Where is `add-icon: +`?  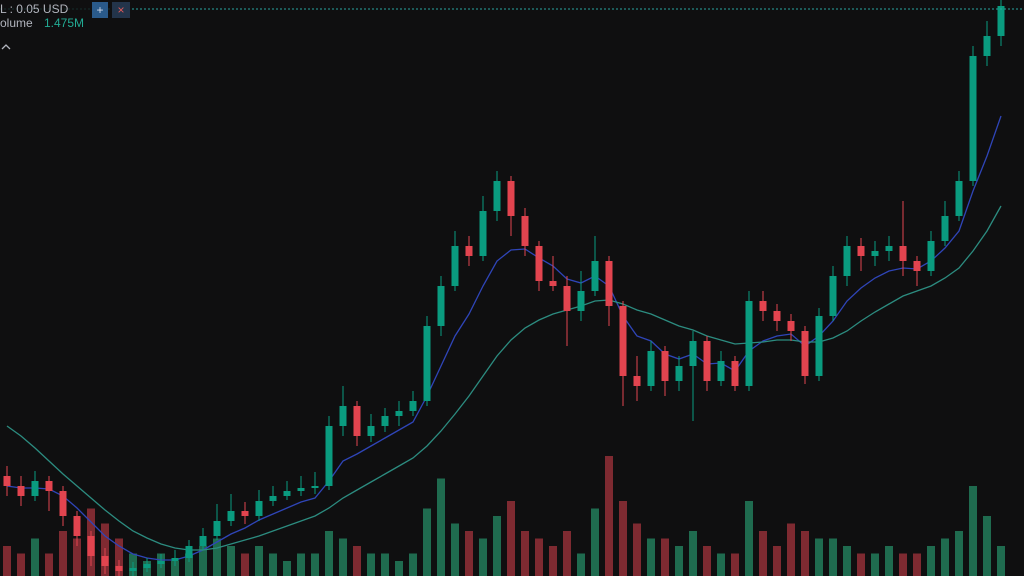
add-icon: + is located at coordinates (99, 10).